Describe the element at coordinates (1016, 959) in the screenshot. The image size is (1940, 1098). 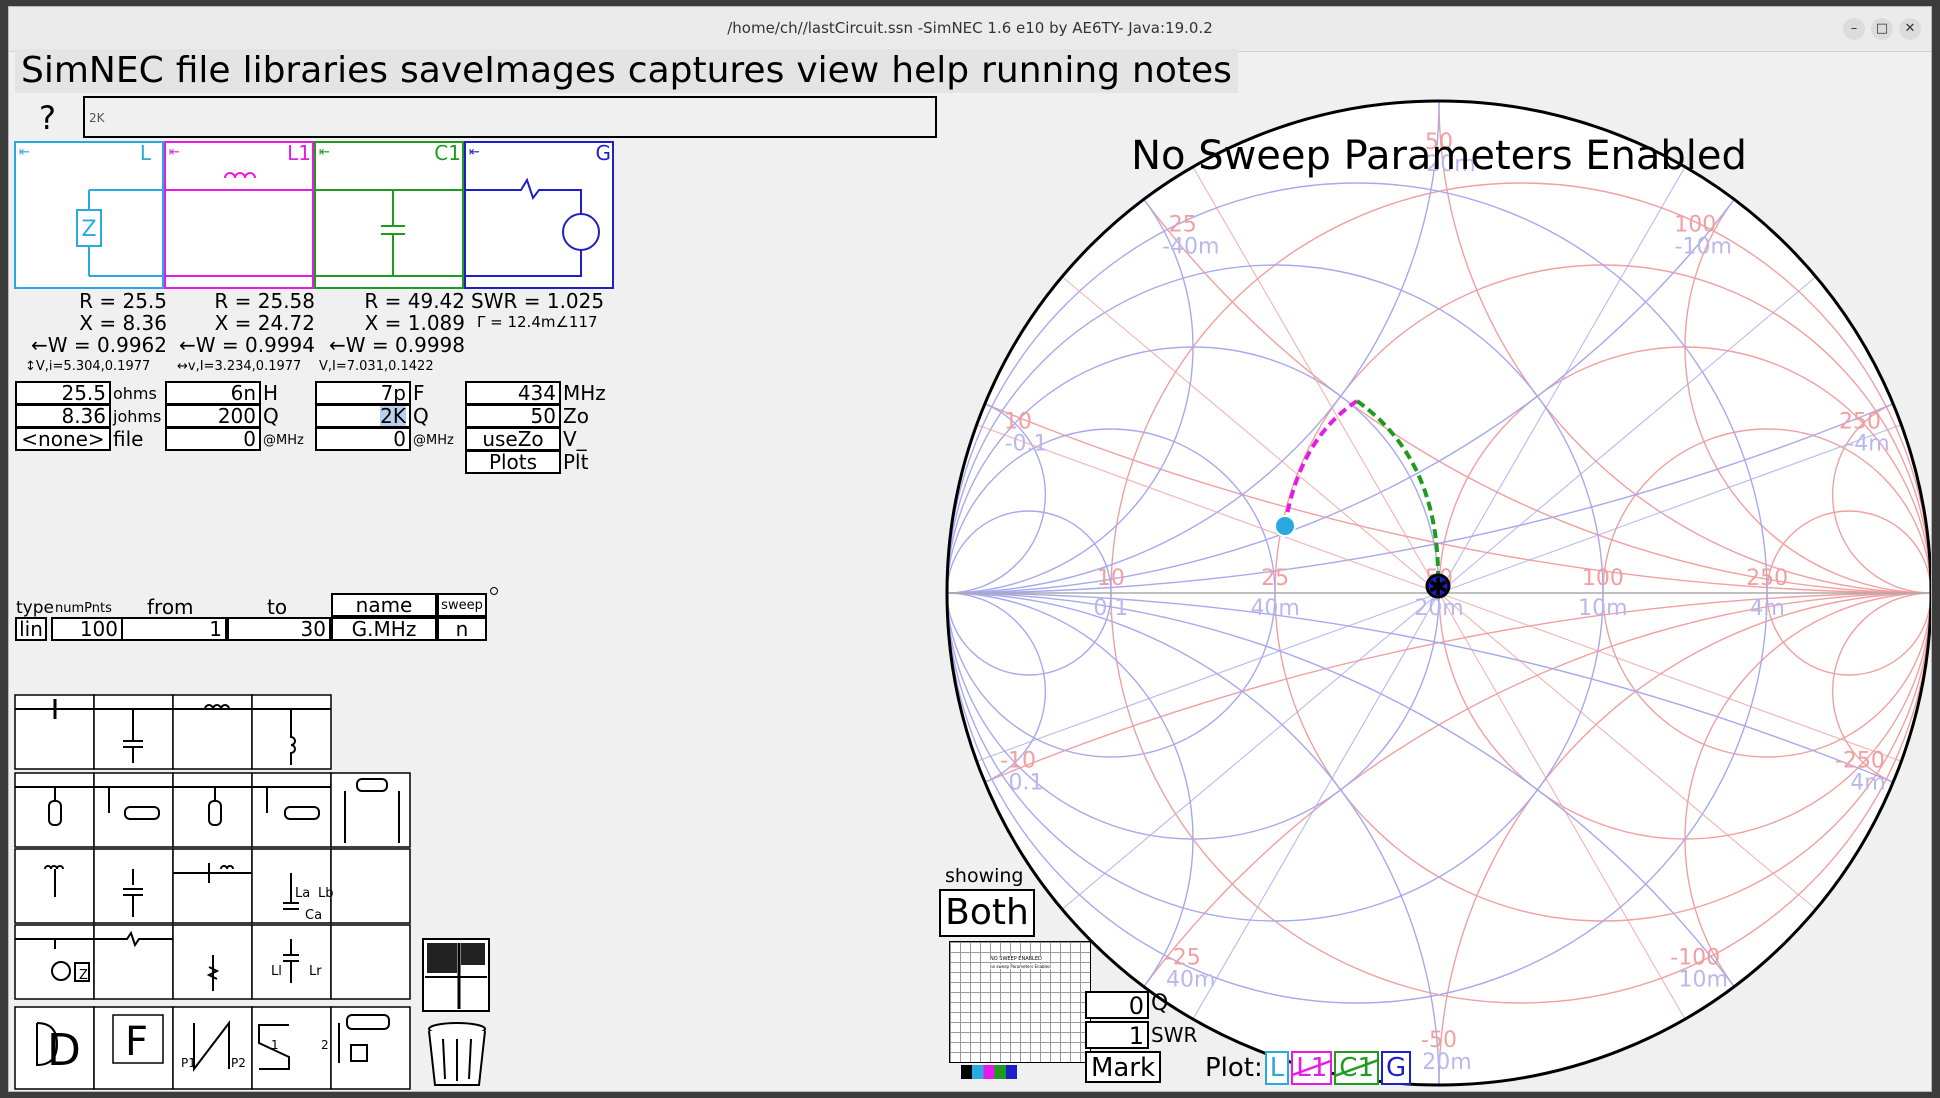
I see `thumb-line1: NO SWEEP ENABLED` at that location.